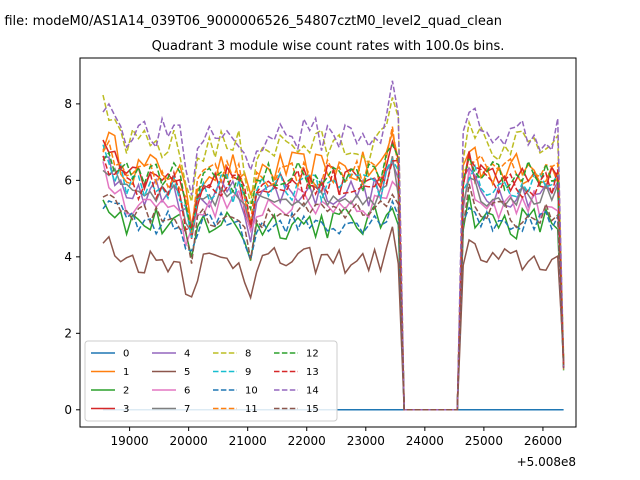 This screenshot has width=640, height=480. What do you see at coordinates (187, 354) in the screenshot?
I see `legend-label-4: 4` at bounding box center [187, 354].